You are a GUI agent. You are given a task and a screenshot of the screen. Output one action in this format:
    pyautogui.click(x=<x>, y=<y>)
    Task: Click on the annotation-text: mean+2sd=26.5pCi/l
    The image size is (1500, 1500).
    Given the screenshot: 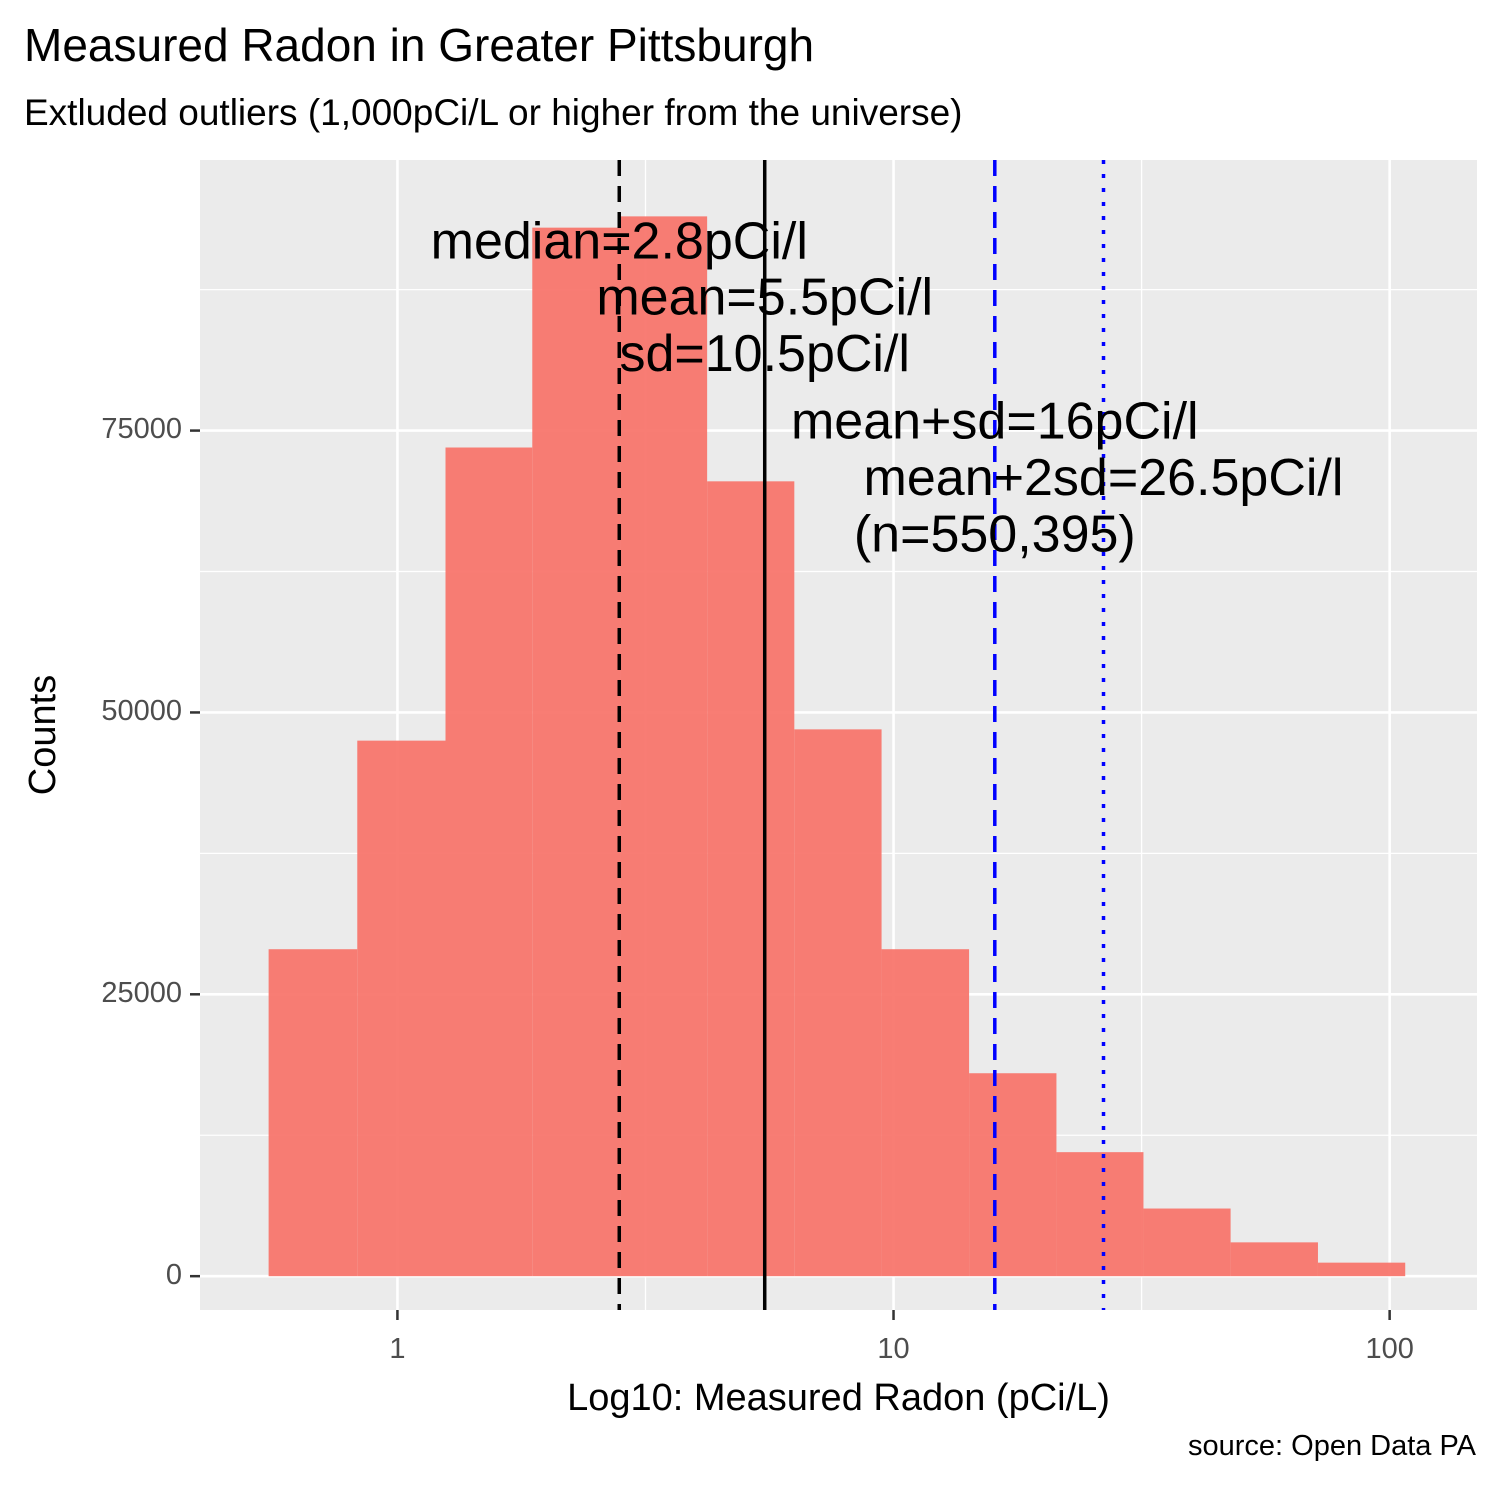 What is the action you would take?
    pyautogui.click(x=1104, y=478)
    